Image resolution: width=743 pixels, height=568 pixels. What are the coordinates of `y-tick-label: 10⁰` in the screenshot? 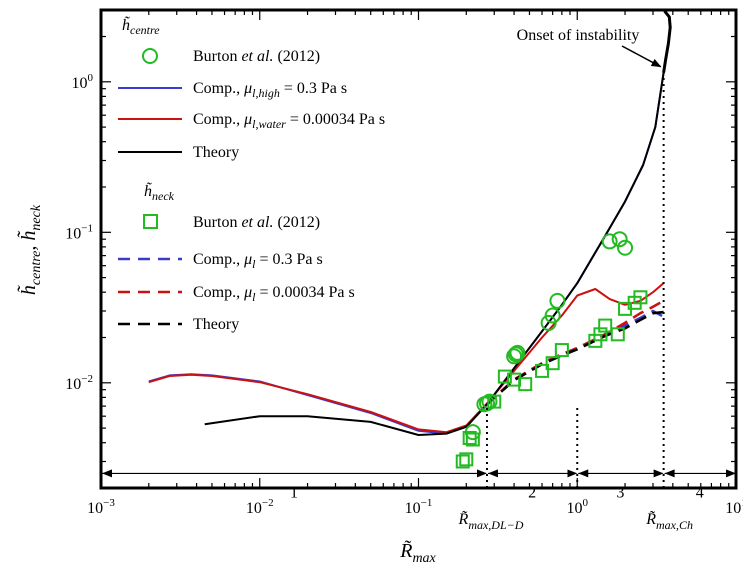 It's located at (83, 82).